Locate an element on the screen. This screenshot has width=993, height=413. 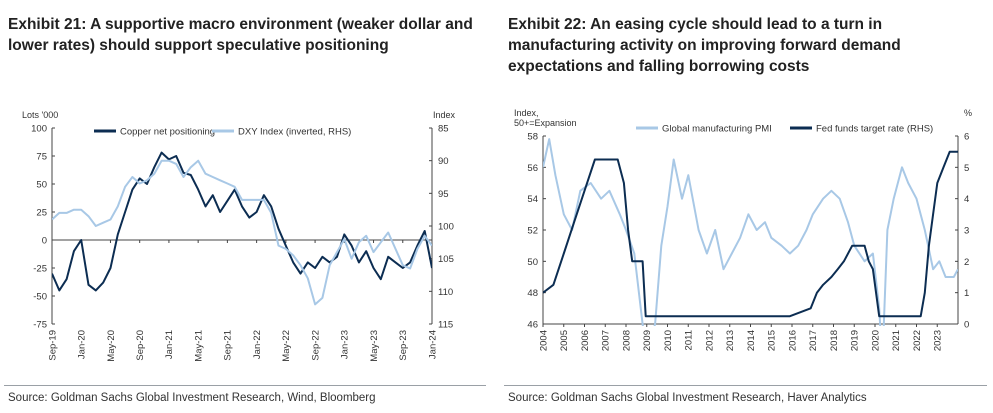
y-tick-label-left: 0 is located at coordinates (44, 241).